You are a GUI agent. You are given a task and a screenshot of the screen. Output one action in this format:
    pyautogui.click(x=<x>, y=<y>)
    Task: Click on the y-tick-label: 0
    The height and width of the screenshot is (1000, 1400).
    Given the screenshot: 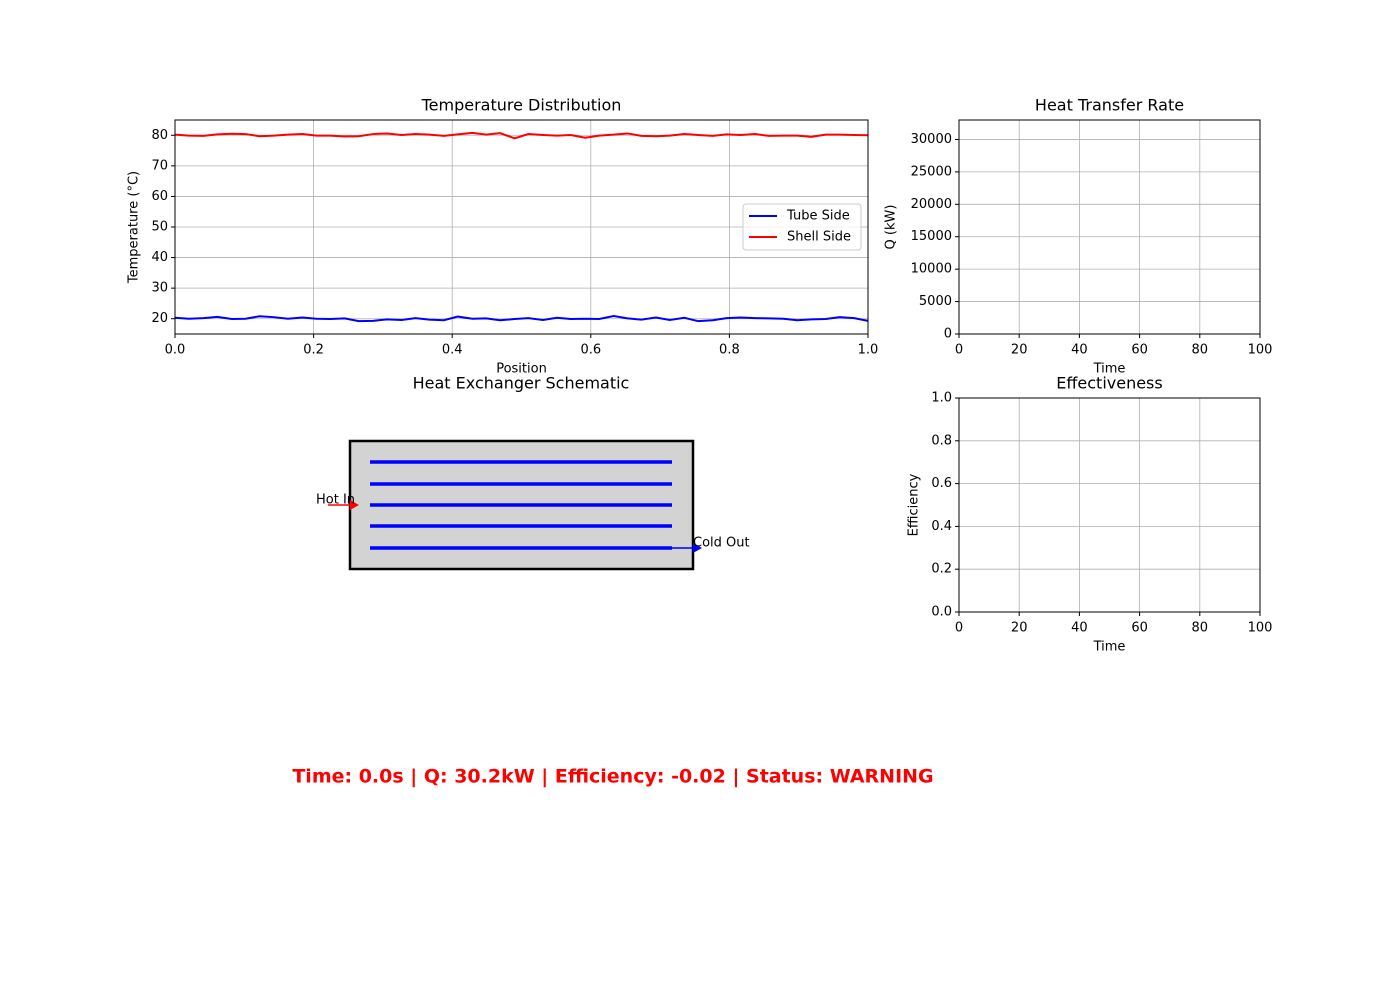 What is the action you would take?
    pyautogui.click(x=948, y=334)
    